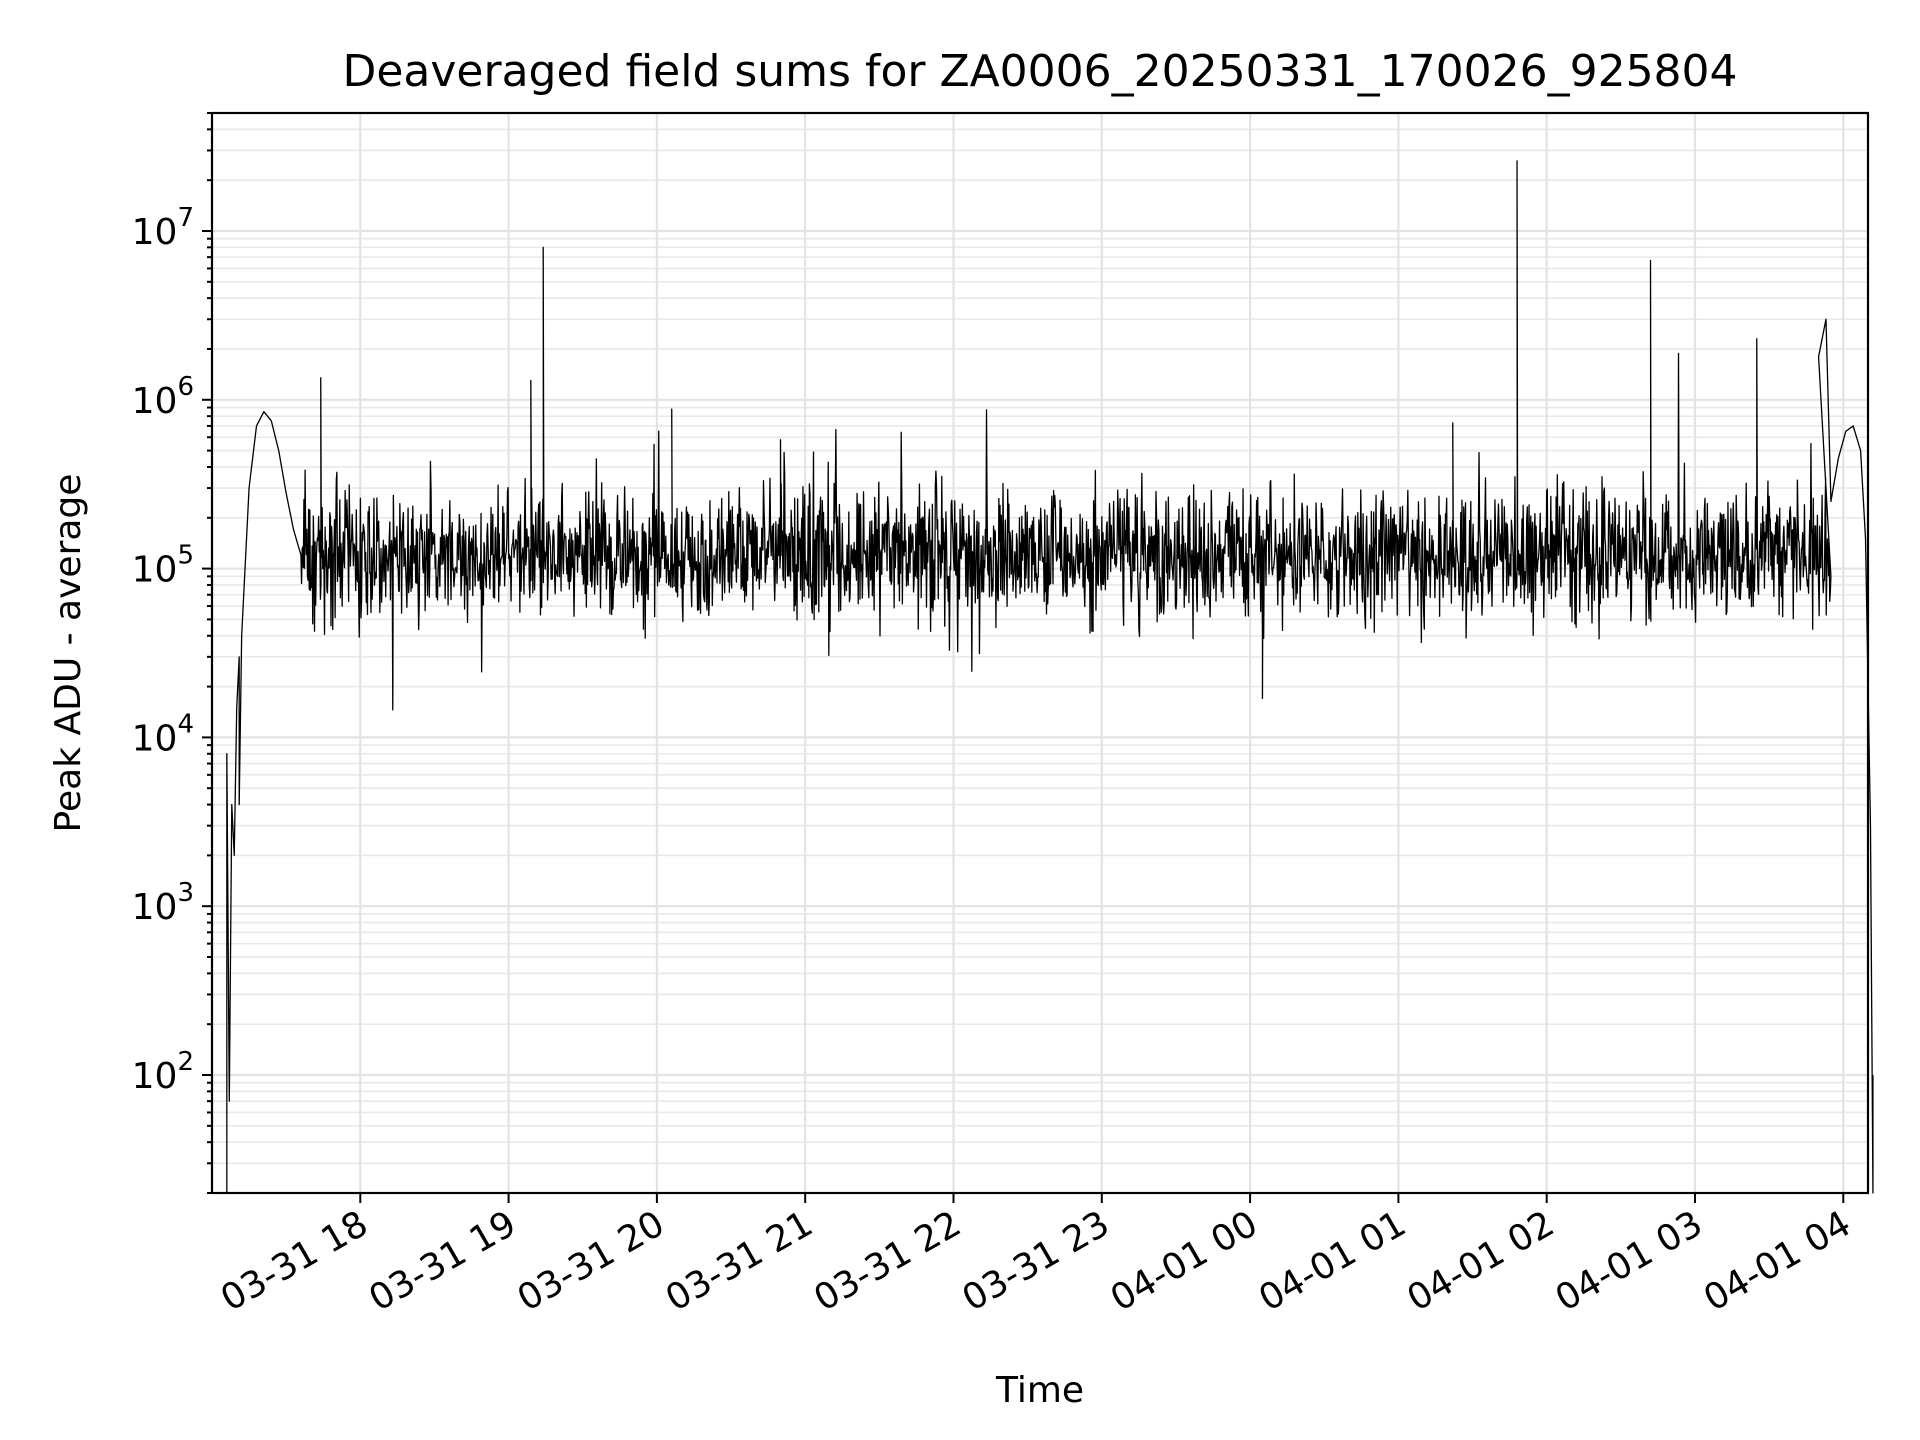 The height and width of the screenshot is (1440, 1920). I want to click on y-tick-label: 10⁷, so click(163, 228).